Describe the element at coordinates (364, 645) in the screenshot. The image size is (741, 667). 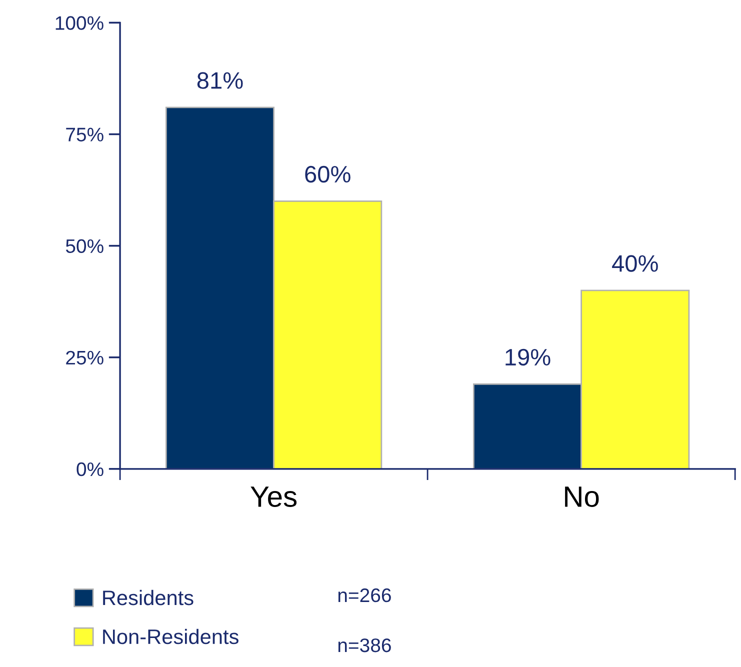
I see `text: n=386` at that location.